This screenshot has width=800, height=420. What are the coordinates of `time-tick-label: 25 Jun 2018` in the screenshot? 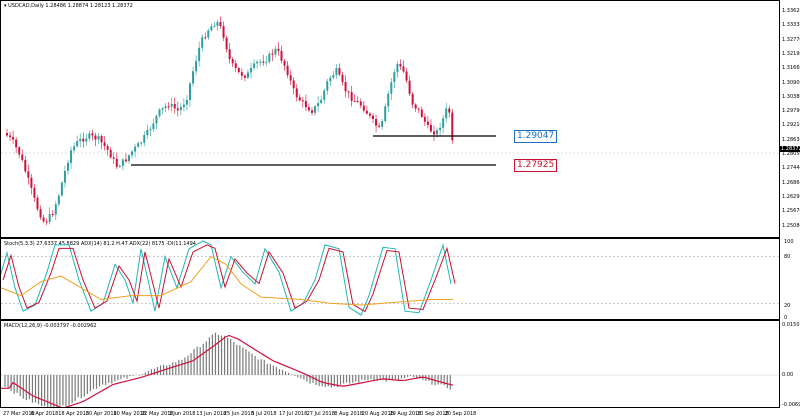 It's located at (238, 414).